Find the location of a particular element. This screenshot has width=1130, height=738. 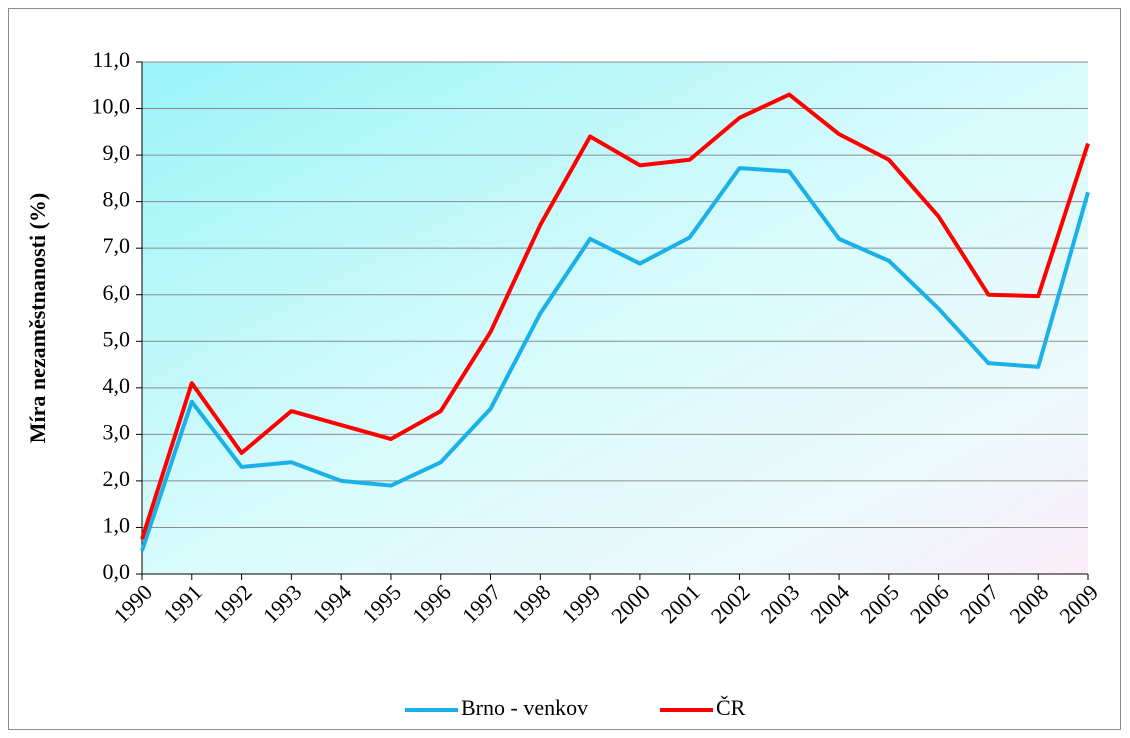

y-tick-label: 7,0 is located at coordinates (117, 245).